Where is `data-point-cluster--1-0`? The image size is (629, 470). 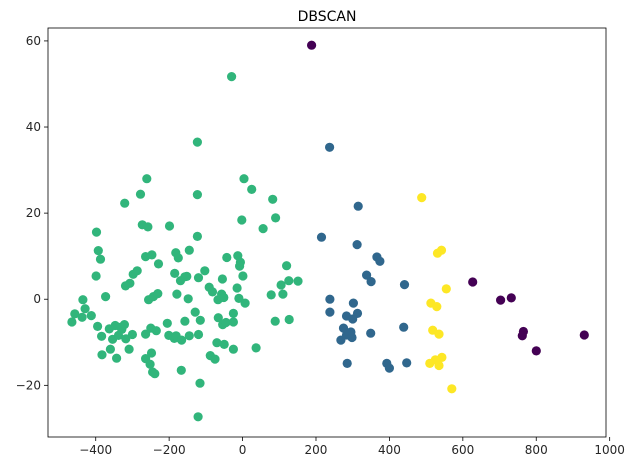
data-point-cluster--1-0 is located at coordinates (312, 45).